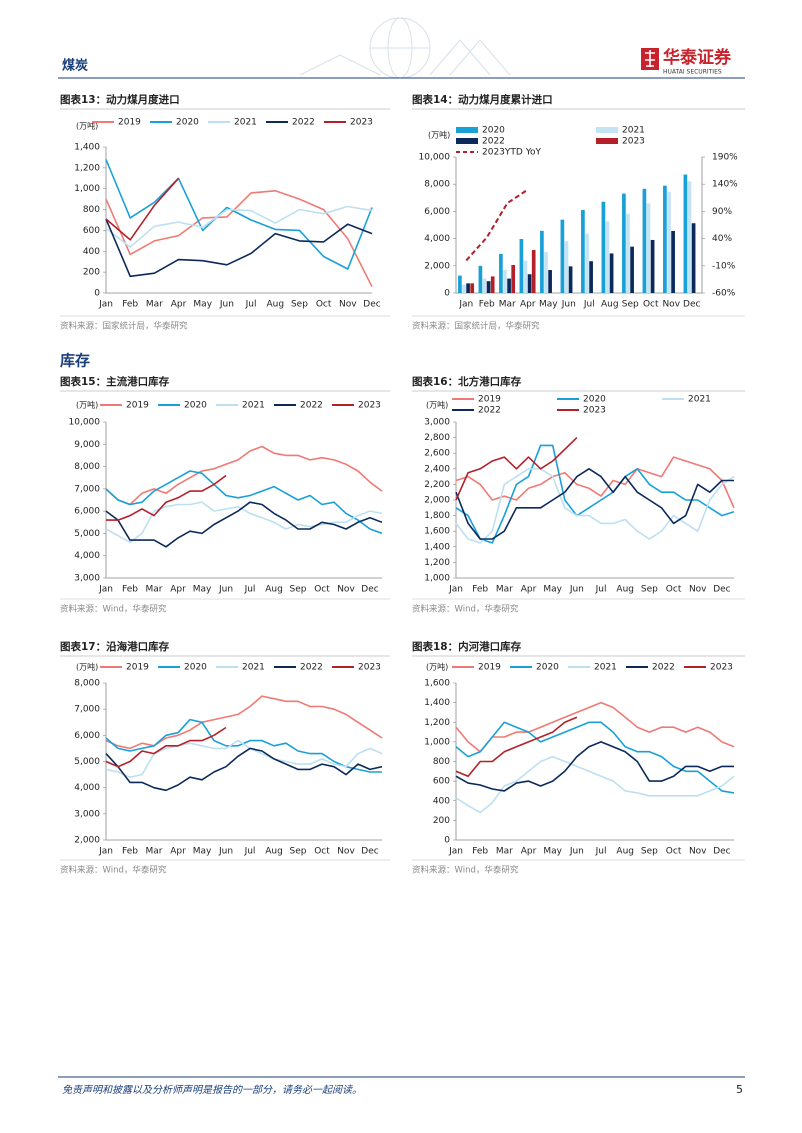 The height and width of the screenshot is (1133, 802). I want to click on y-tick-label: 1,000, so click(437, 742).